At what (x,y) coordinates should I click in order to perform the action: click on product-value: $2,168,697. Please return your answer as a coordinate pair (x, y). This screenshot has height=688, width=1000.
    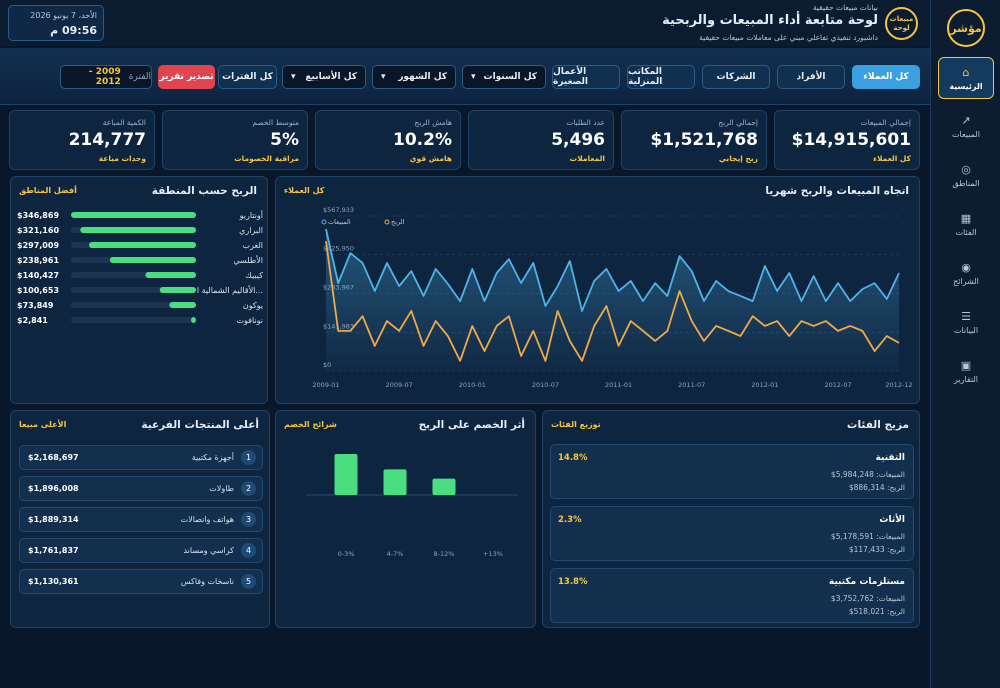
    Looking at the image, I should click on (53, 457).